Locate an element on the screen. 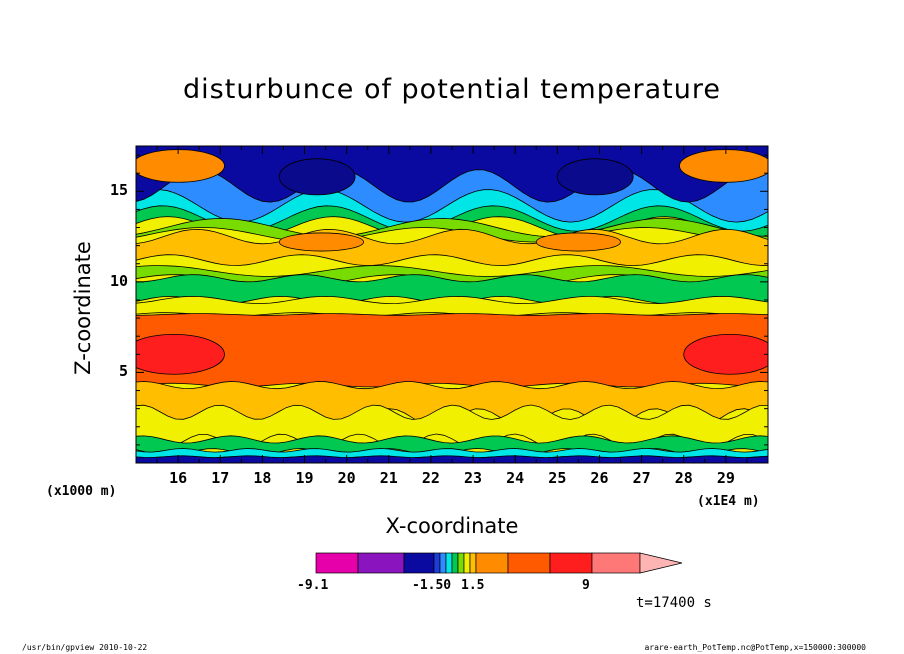  x-tick-label: 28 is located at coordinates (683, 478).